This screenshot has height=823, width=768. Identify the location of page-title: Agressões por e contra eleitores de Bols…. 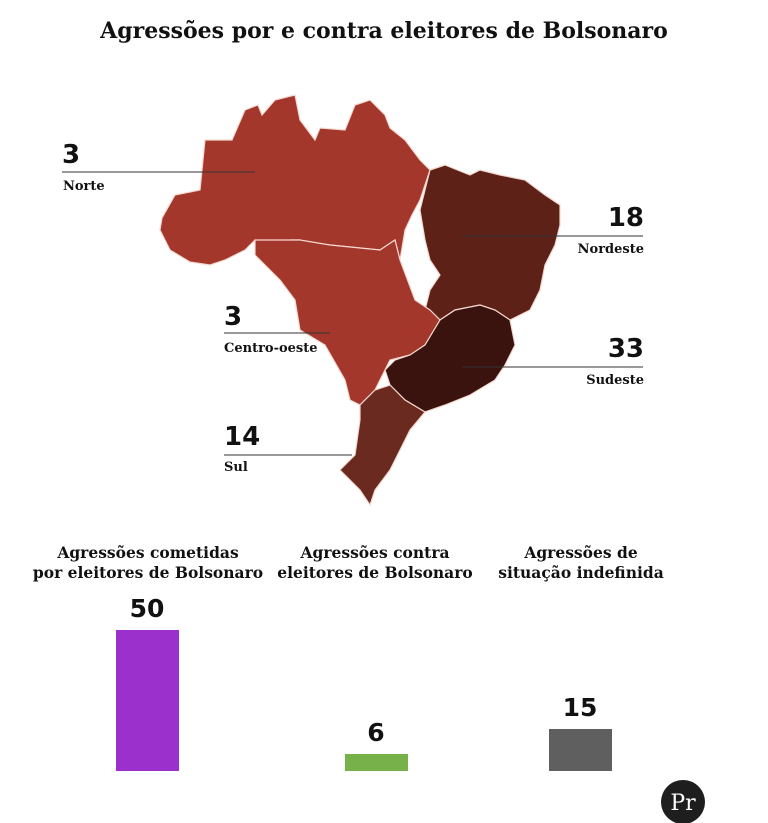
(384, 31).